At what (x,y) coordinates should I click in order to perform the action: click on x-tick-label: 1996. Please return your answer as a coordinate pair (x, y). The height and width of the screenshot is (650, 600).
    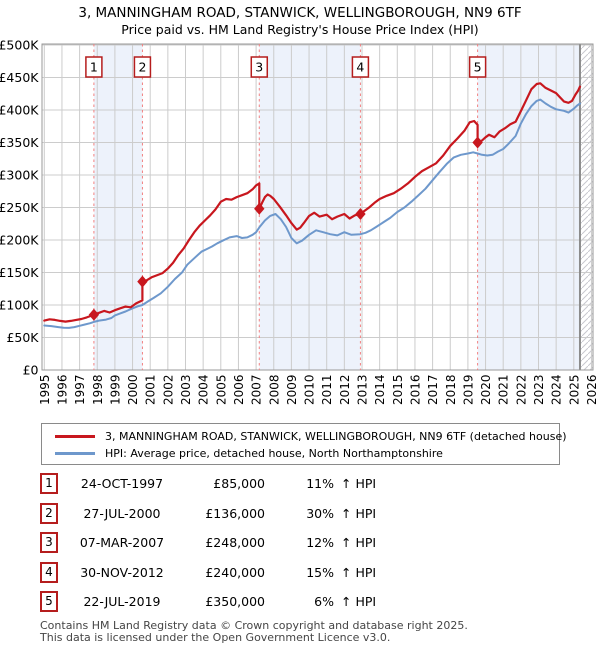
    Looking at the image, I should click on (62, 390).